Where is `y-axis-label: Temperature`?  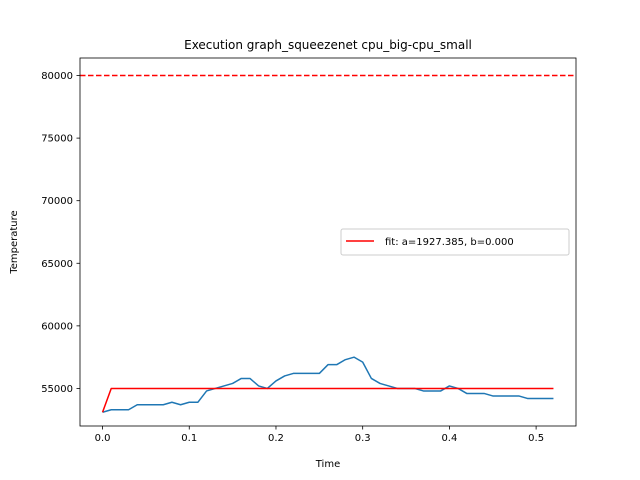
y-axis-label: Temperature is located at coordinates (14, 242).